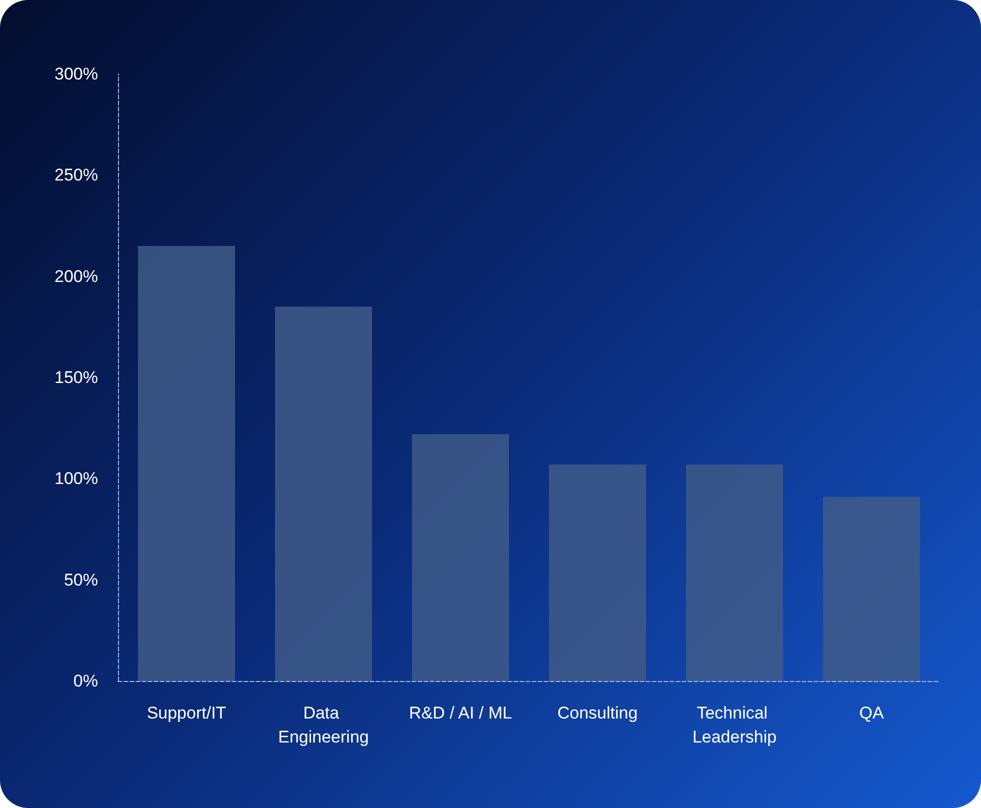 The width and height of the screenshot is (981, 808). What do you see at coordinates (871, 713) in the screenshot?
I see `x-tick-label: QA` at bounding box center [871, 713].